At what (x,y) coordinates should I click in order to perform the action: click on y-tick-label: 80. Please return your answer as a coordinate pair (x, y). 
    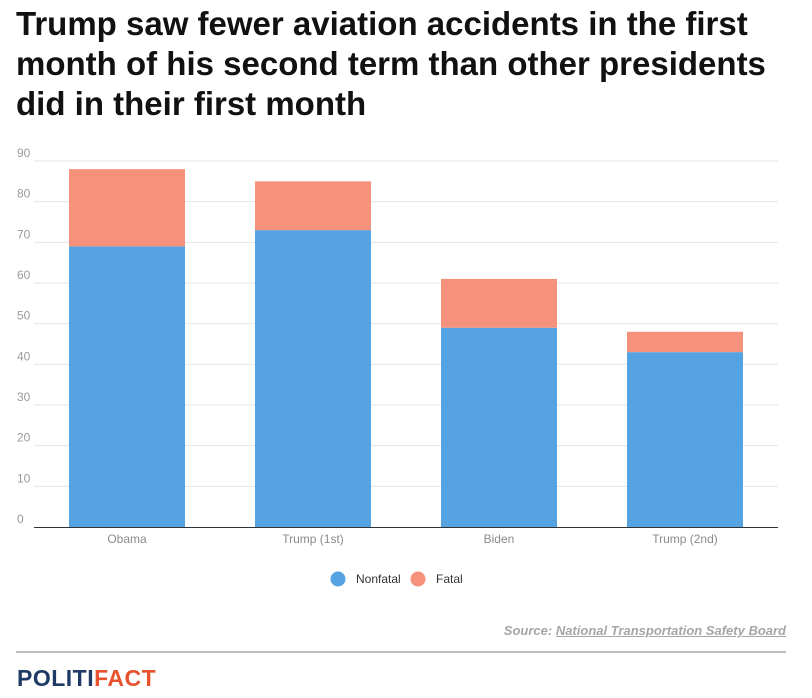
    Looking at the image, I should click on (24, 194).